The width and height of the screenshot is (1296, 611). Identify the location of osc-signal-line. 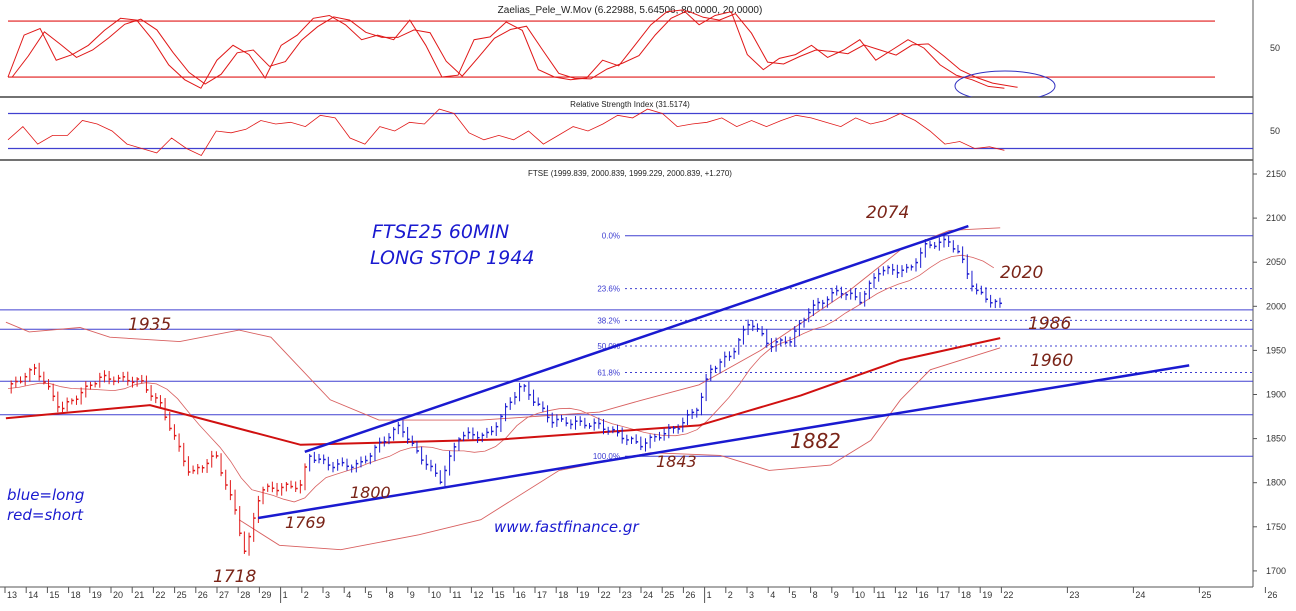
(514, 49).